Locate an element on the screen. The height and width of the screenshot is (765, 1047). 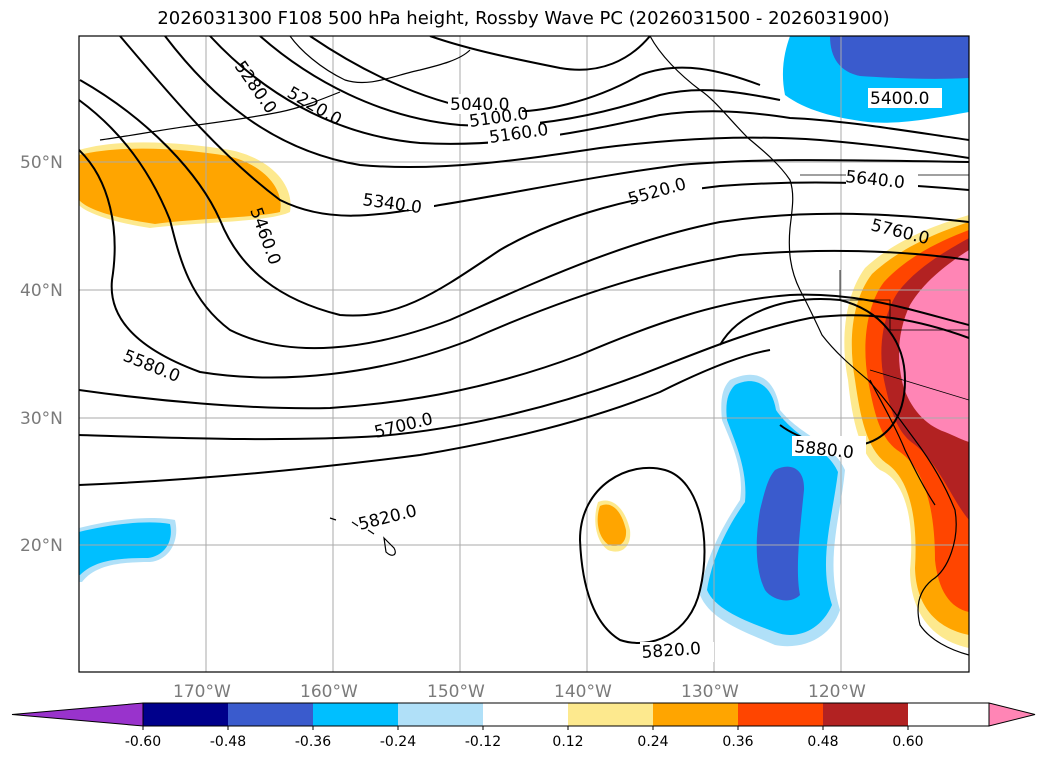
colorbar-tick-label: -0.24 is located at coordinates (398, 742).